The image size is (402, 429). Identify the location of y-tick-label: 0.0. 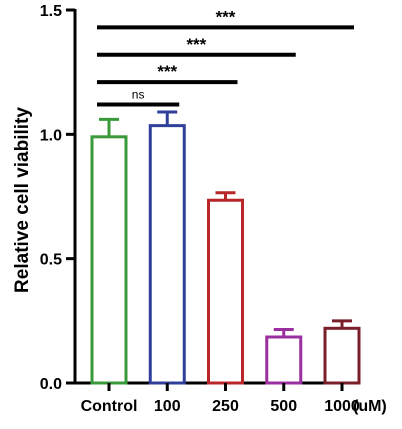
(51, 384).